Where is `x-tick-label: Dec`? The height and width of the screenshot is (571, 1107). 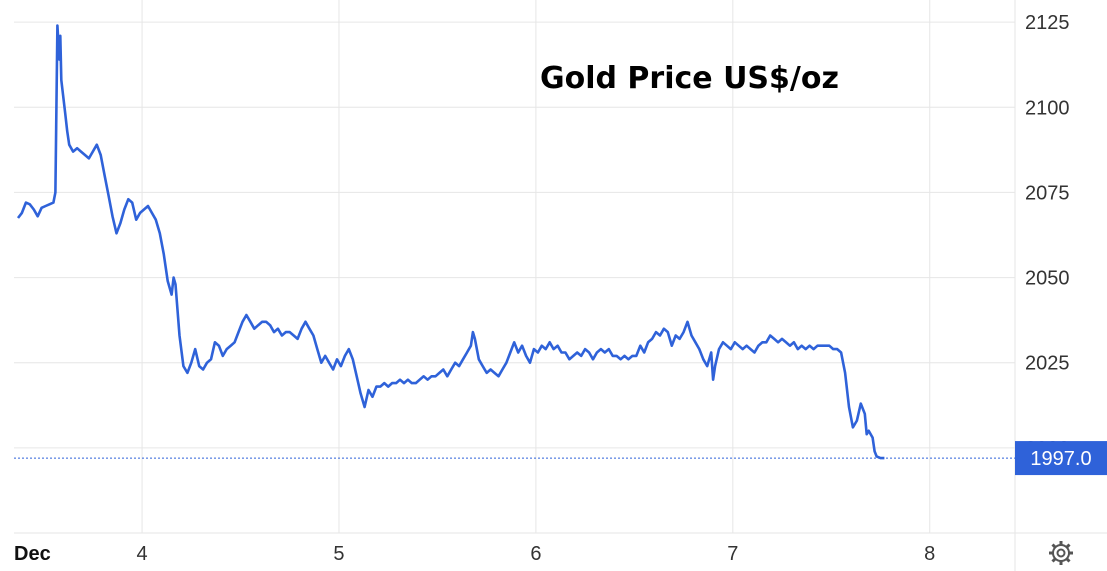
x-tick-label: Dec is located at coordinates (32, 554).